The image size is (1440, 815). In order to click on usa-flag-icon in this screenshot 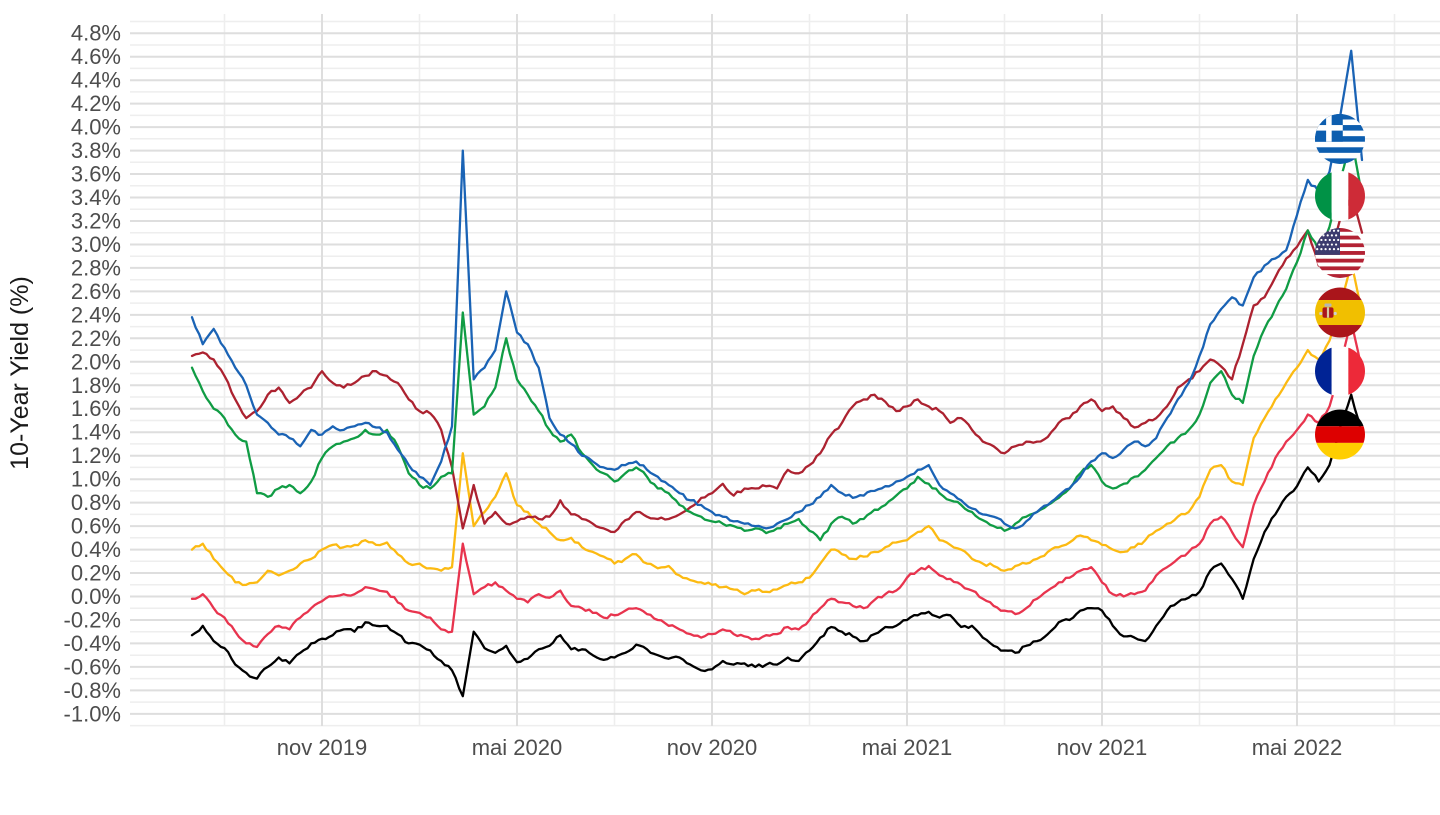, I will do `click(1340, 252)`.